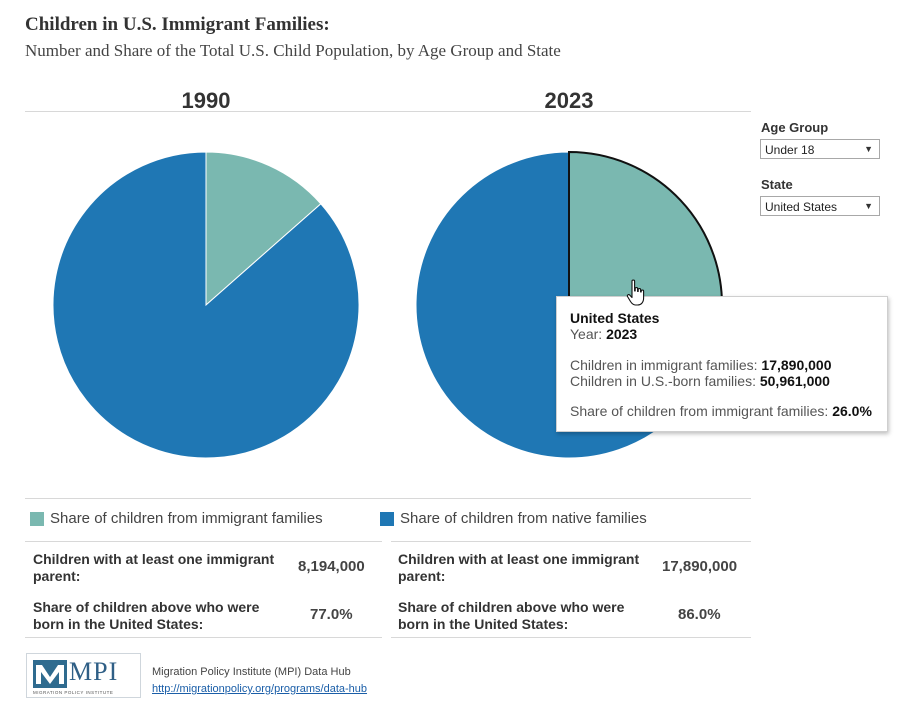 The image size is (900, 717). I want to click on chart-title-2023: 2023, so click(569, 100).